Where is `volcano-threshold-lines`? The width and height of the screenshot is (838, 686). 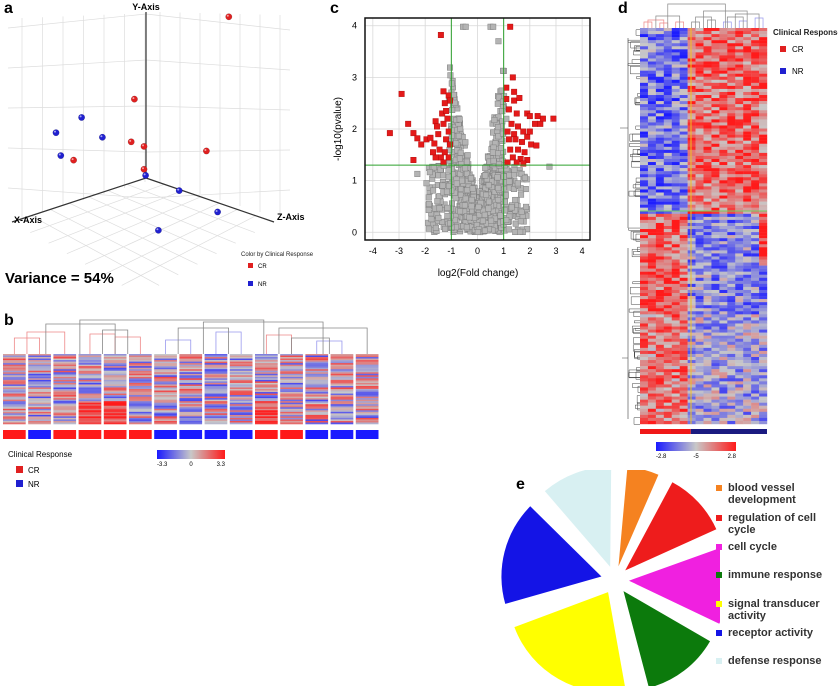
volcano-threshold-lines is located at coordinates (477, 129).